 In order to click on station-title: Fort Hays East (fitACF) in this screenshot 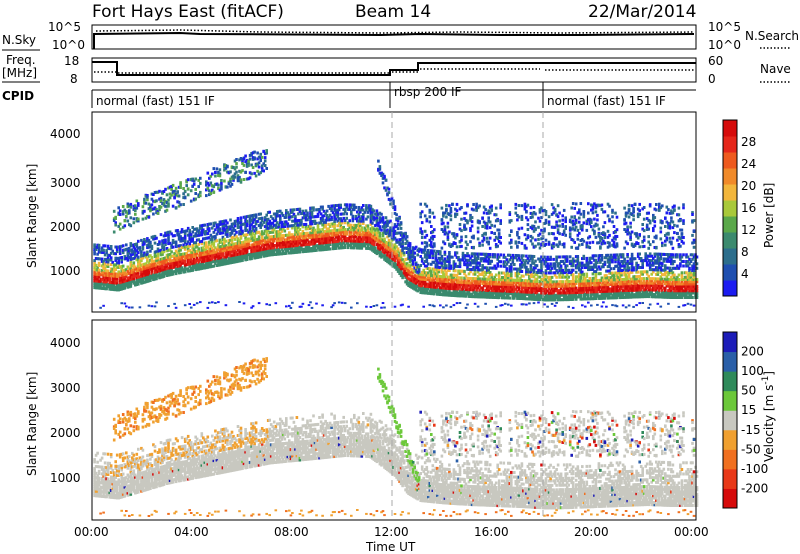, I will do `click(188, 12)`.